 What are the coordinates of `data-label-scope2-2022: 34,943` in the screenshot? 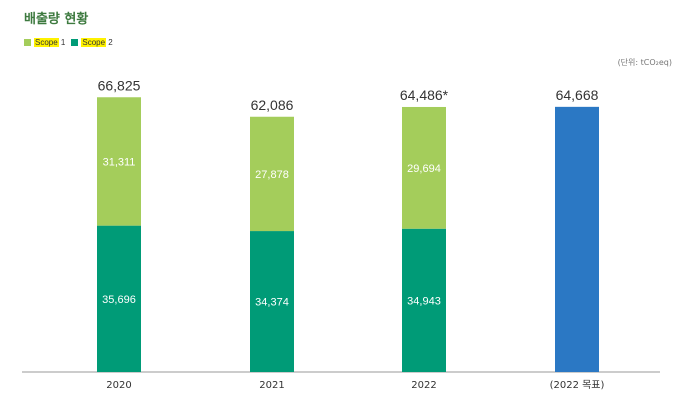 It's located at (424, 301).